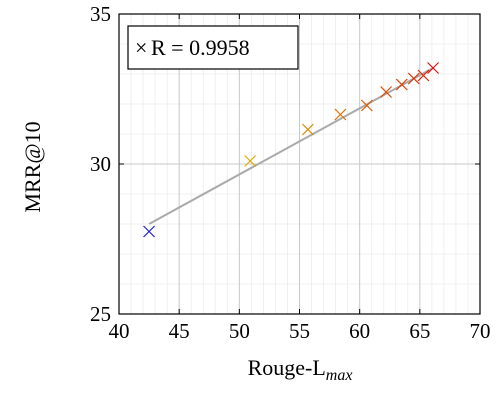 Image resolution: width=500 pixels, height=393 pixels. Describe the element at coordinates (141, 47) in the screenshot. I see `legend-marker: ×` at that location.